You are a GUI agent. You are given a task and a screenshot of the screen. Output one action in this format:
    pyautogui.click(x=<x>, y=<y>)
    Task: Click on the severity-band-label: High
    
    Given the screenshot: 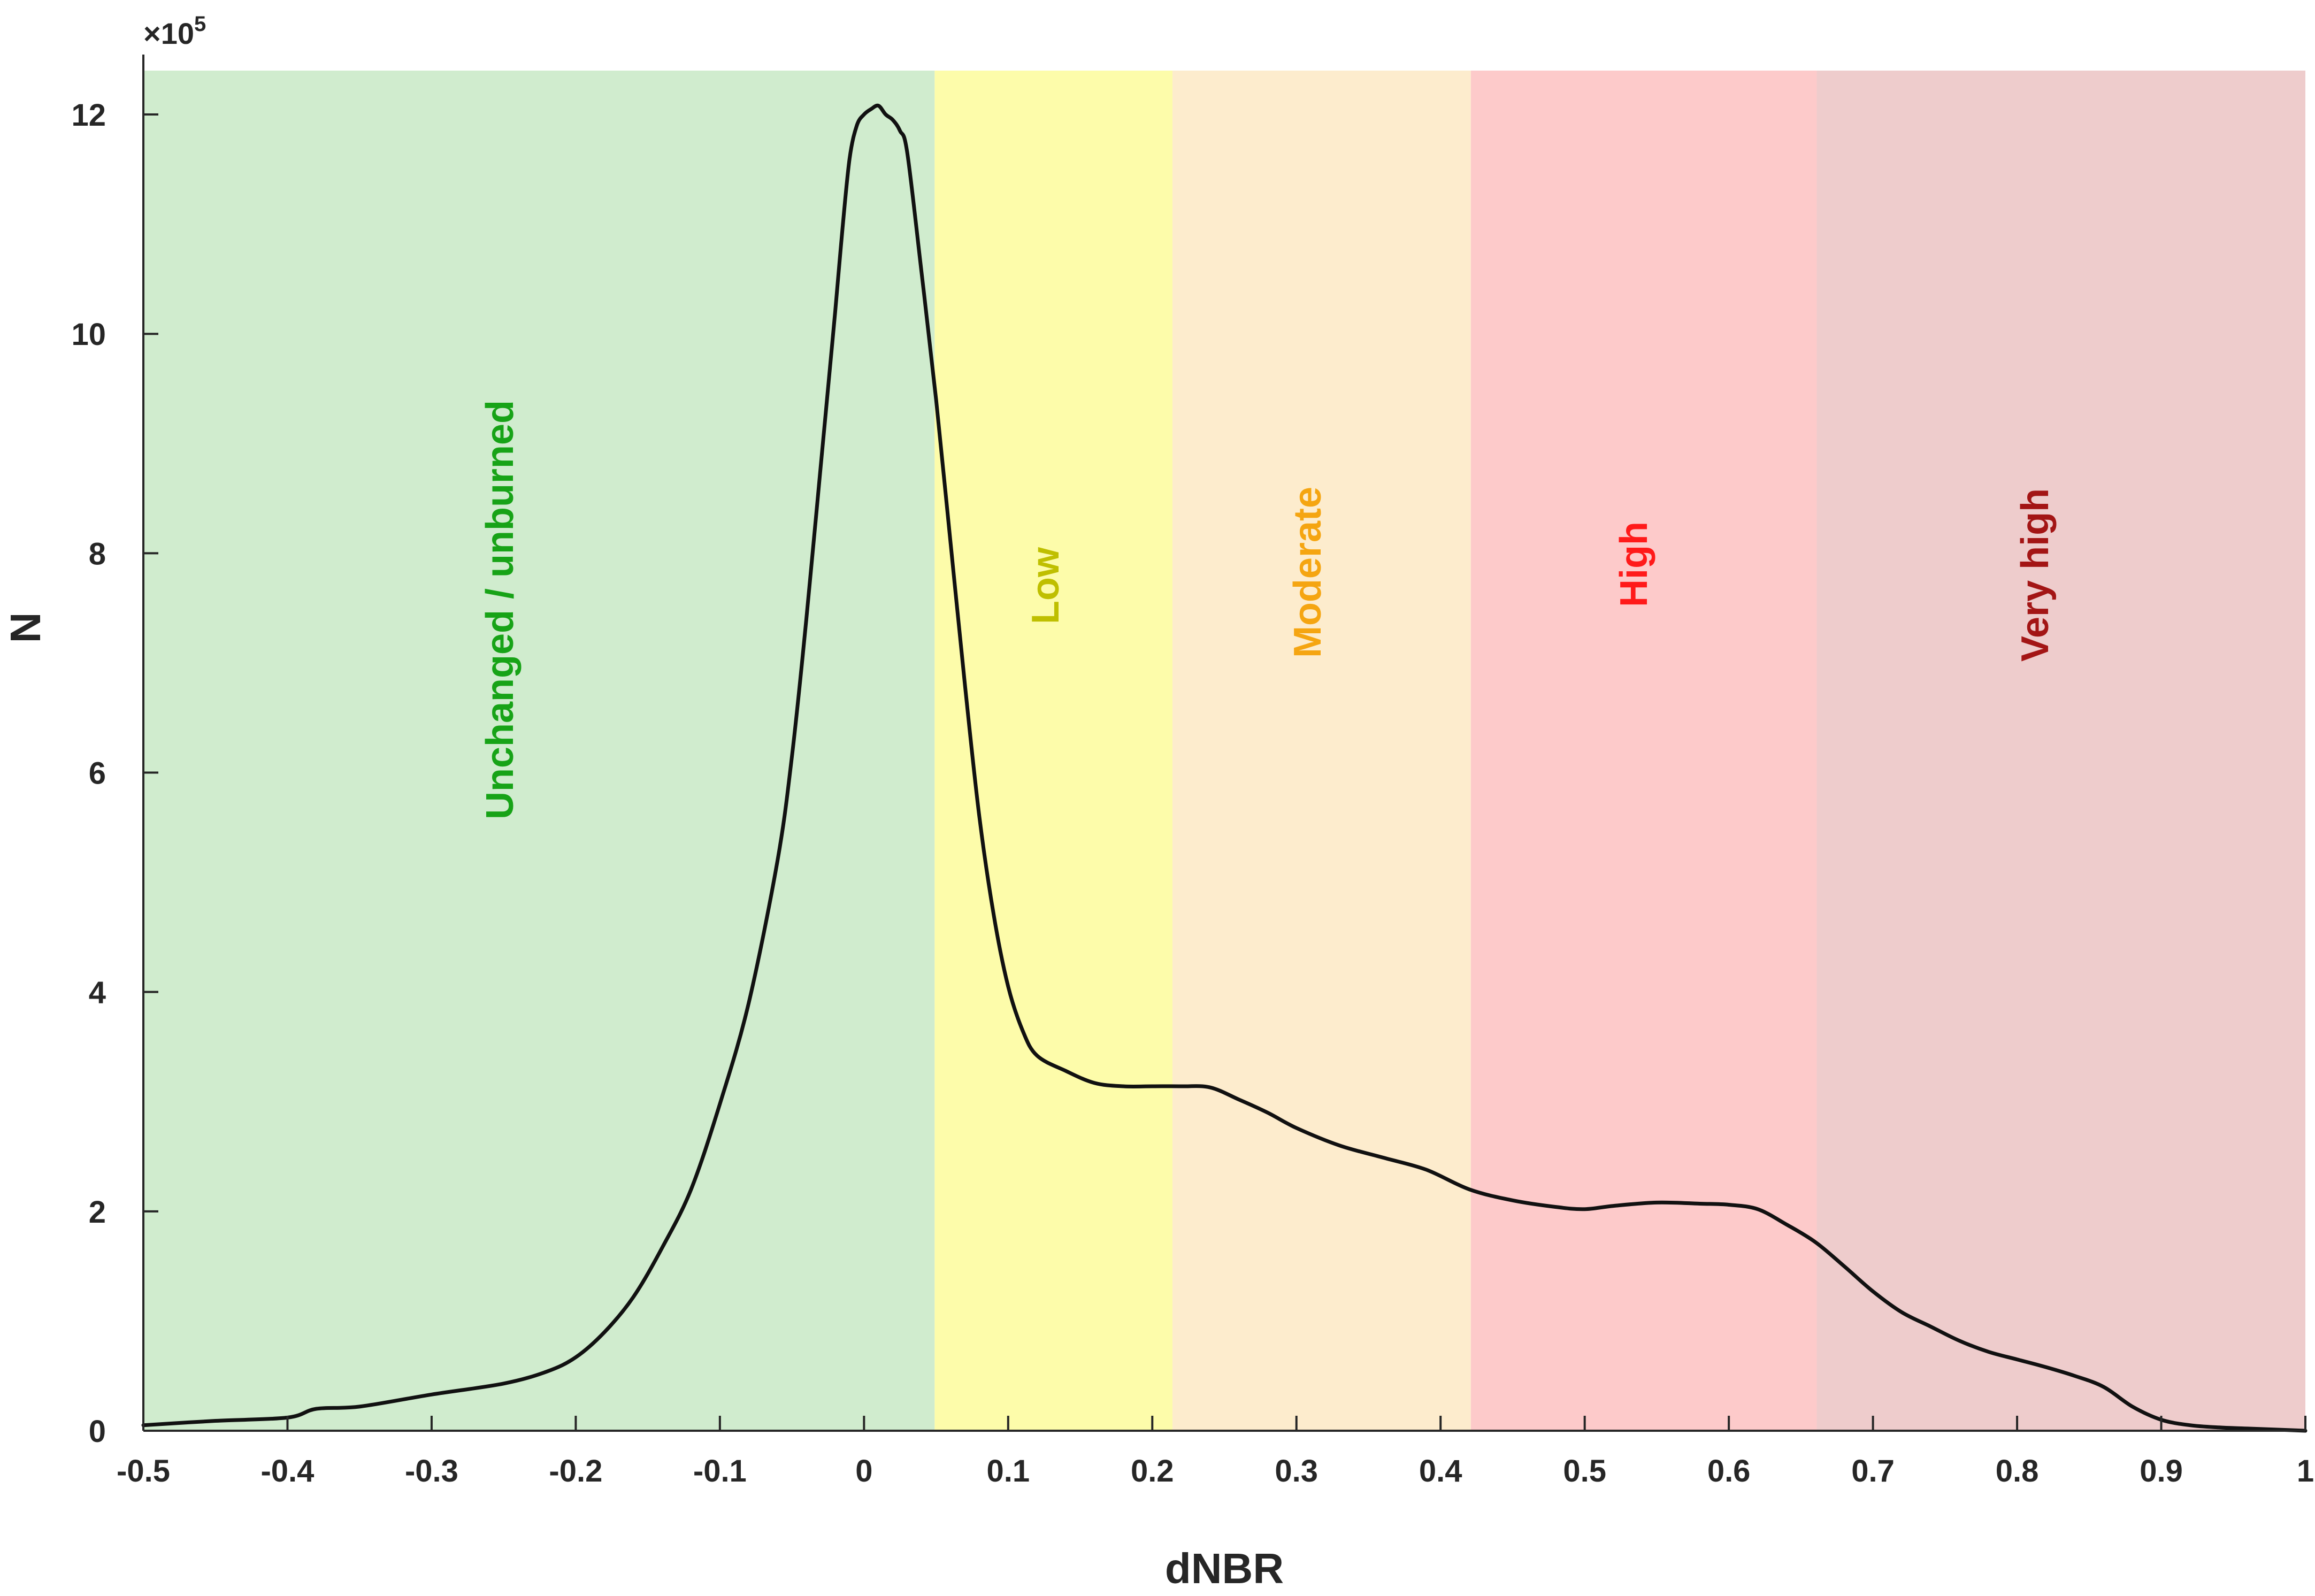 What is the action you would take?
    pyautogui.click(x=1634, y=564)
    